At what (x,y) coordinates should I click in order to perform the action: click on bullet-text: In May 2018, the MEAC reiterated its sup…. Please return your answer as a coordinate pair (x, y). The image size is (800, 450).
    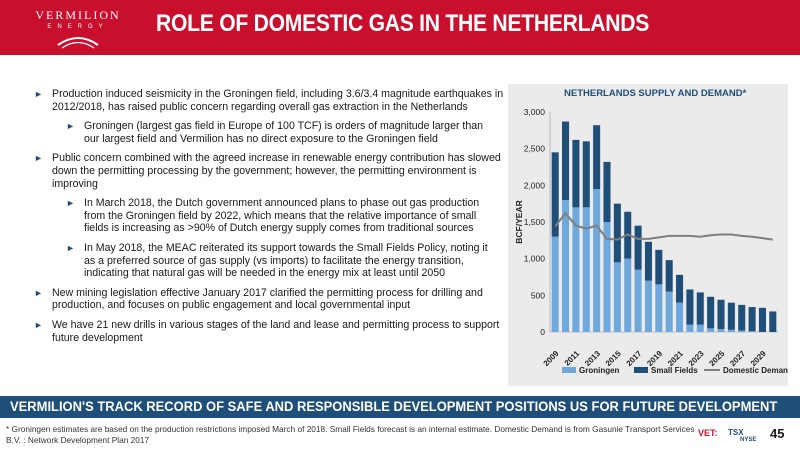
    Looking at the image, I should click on (286, 260).